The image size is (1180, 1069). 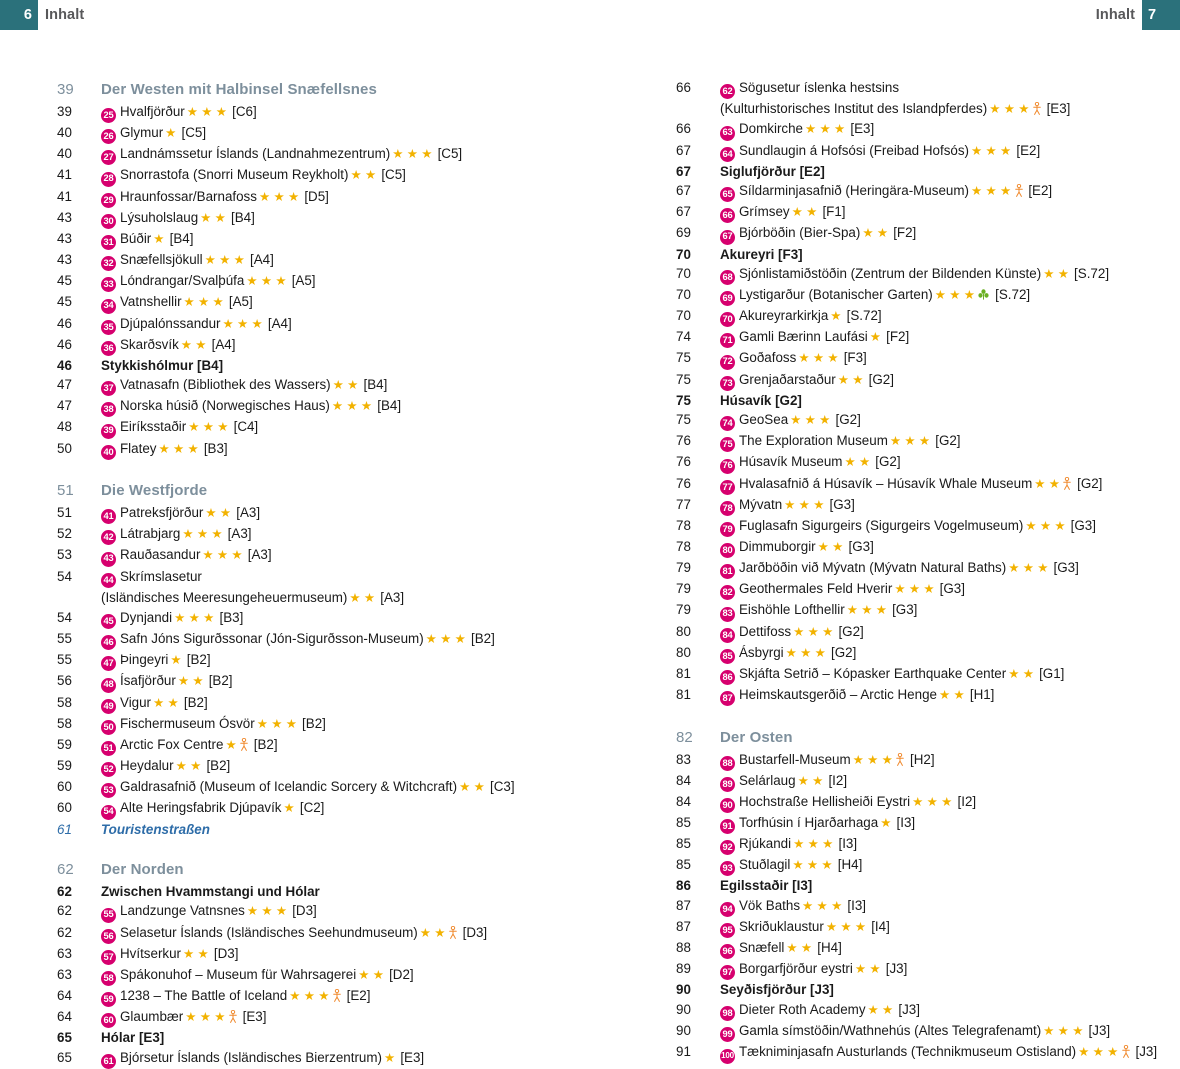 I want to click on toc-entry: 84 89 Selárlaug ★ ★ [I2], so click(x=928, y=781).